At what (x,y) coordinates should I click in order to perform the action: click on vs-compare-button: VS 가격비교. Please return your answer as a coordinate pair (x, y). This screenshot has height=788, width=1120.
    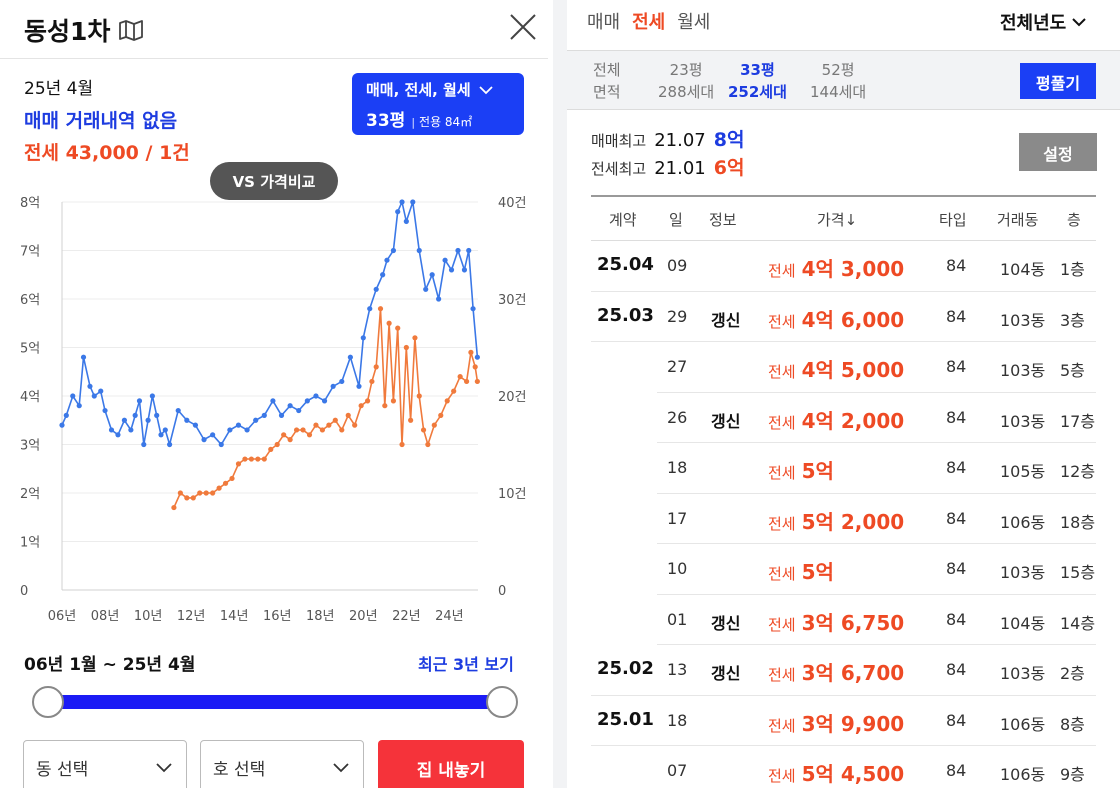
    Looking at the image, I should click on (274, 181).